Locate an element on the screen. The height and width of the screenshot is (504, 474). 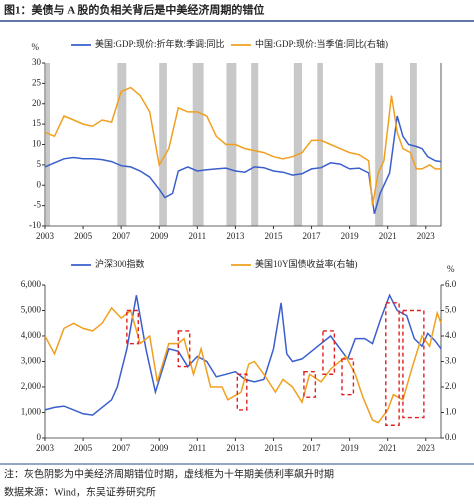
y-tick-label: 2,000 is located at coordinates (31, 386).